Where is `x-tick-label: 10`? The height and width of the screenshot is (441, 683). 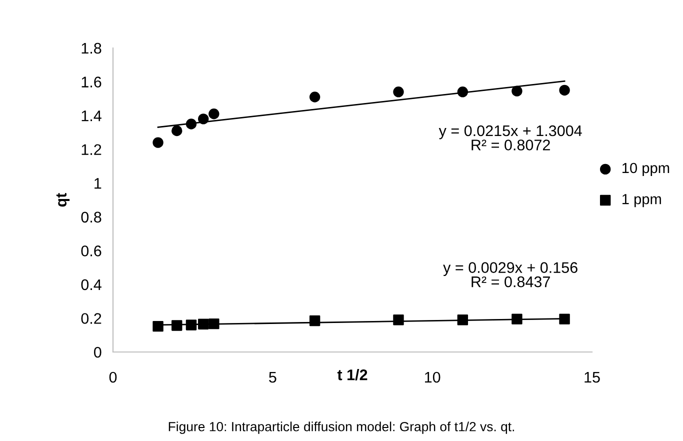
x-tick-label: 10 is located at coordinates (432, 377).